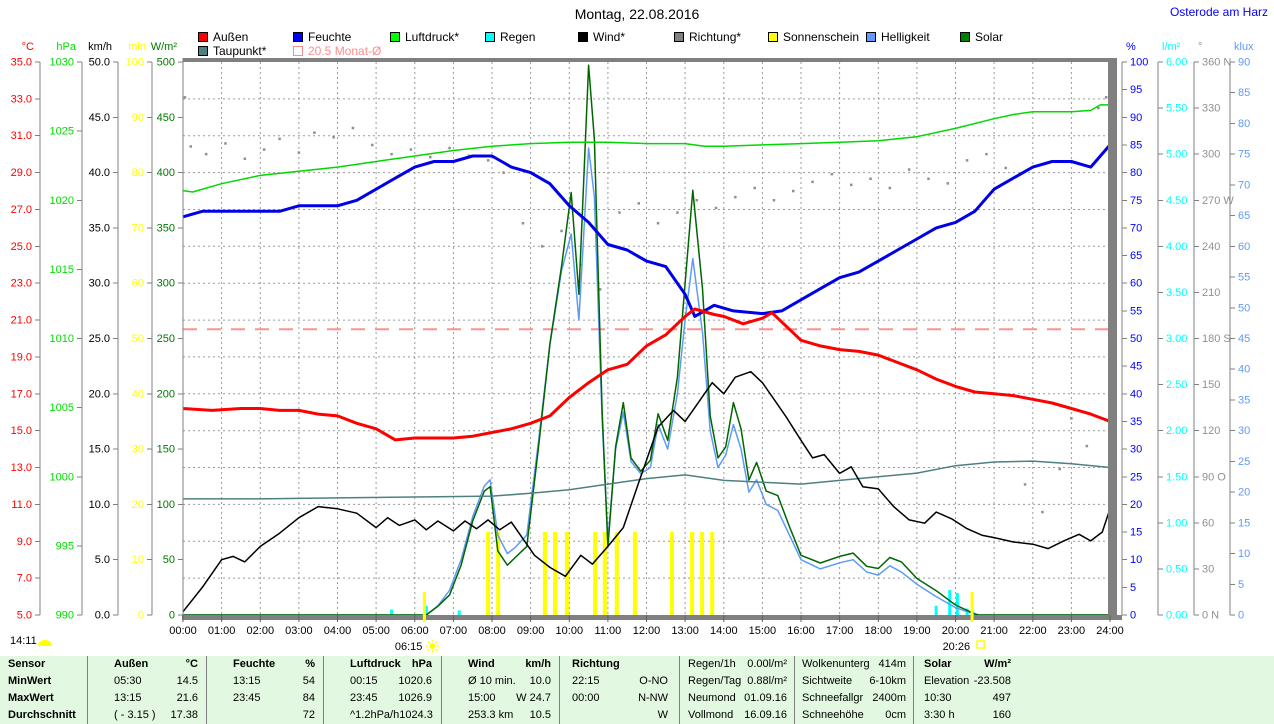 The height and width of the screenshot is (724, 1274). I want to click on table-row: ^1.2hPa/h 1024.3, so click(391, 715).